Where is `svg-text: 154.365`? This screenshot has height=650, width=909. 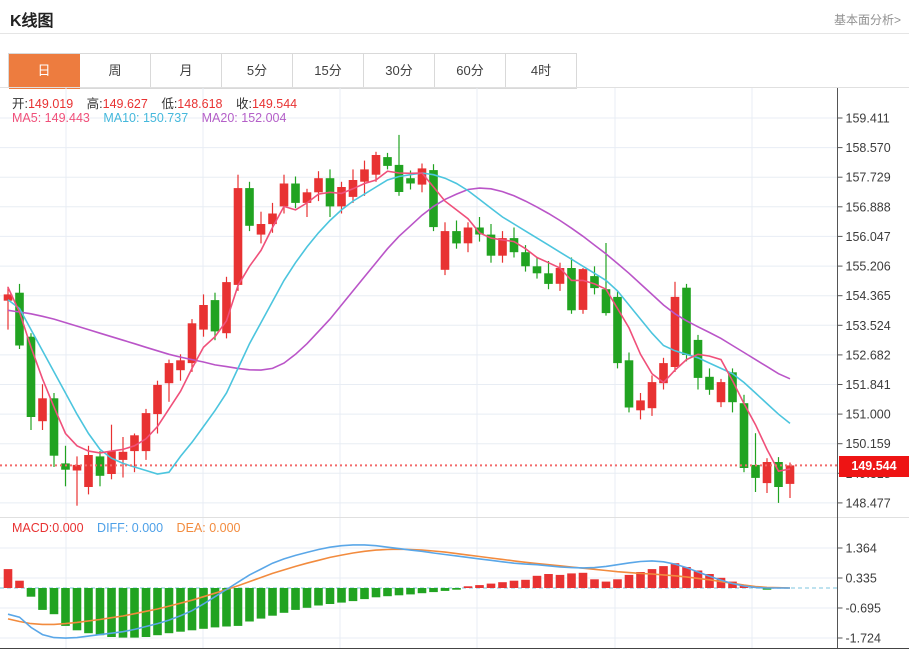
svg-text: 154.365 is located at coordinates (868, 296).